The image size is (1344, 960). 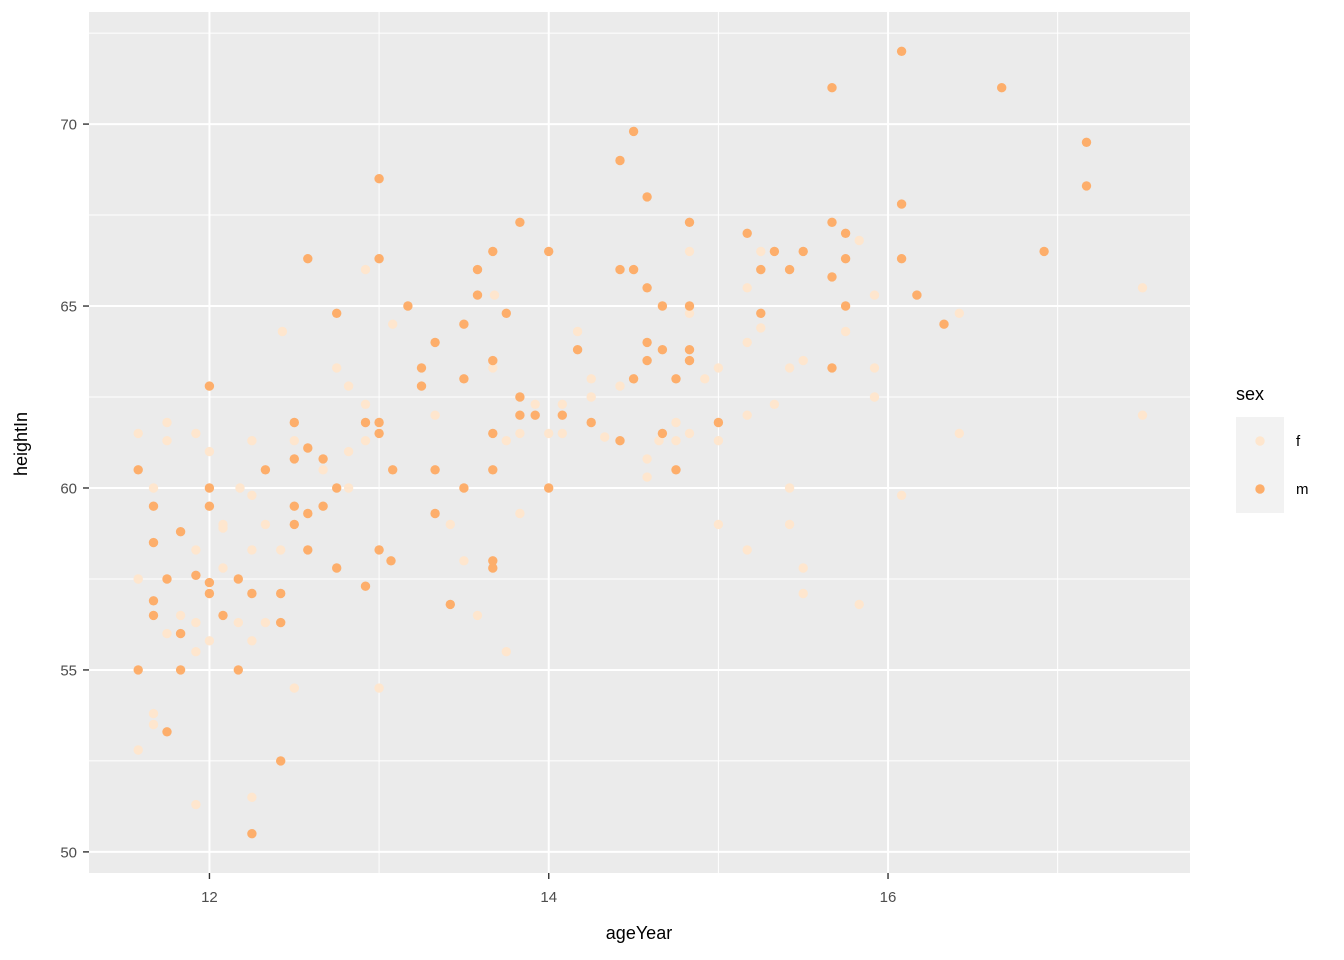 I want to click on x-tick-label: 12, so click(x=209, y=897).